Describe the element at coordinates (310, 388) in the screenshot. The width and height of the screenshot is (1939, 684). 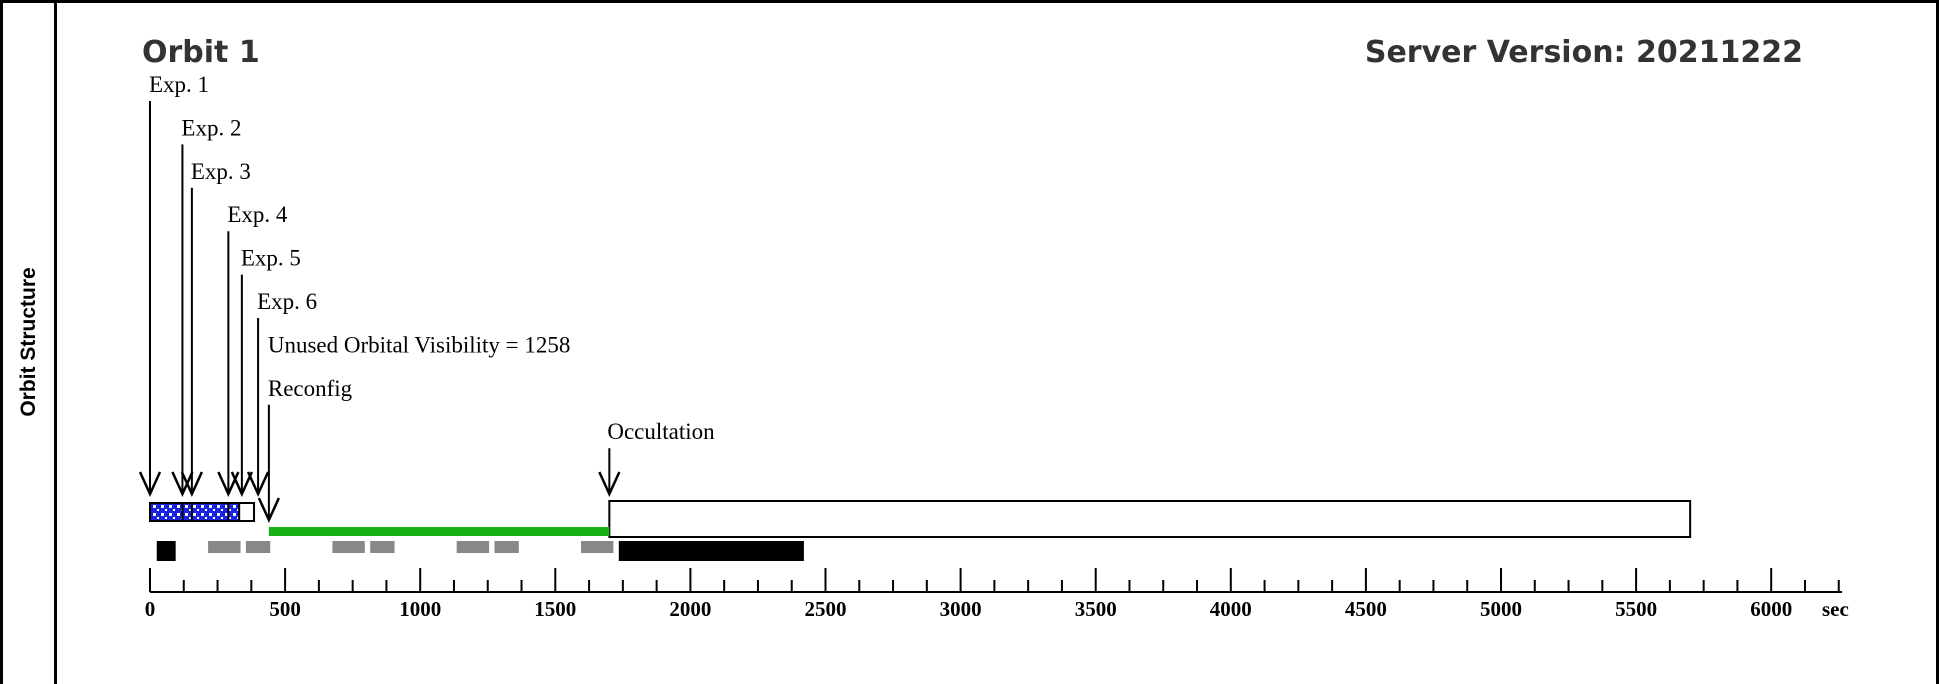
I see `annotation-label-reconfig: Reconfig` at that location.